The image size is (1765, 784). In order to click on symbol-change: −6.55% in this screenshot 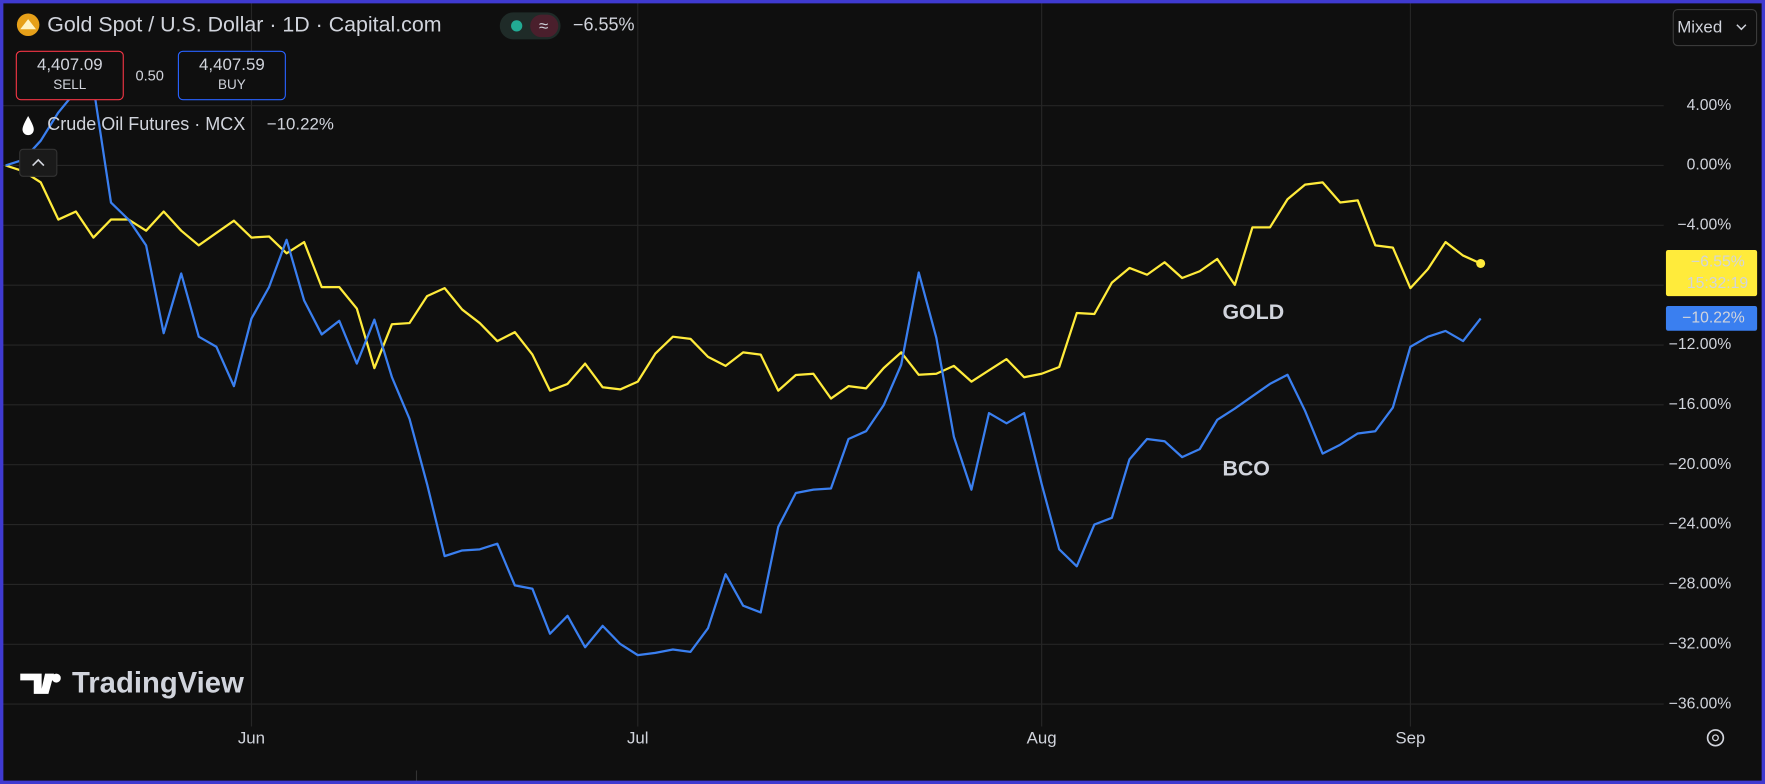, I will do `click(604, 25)`.